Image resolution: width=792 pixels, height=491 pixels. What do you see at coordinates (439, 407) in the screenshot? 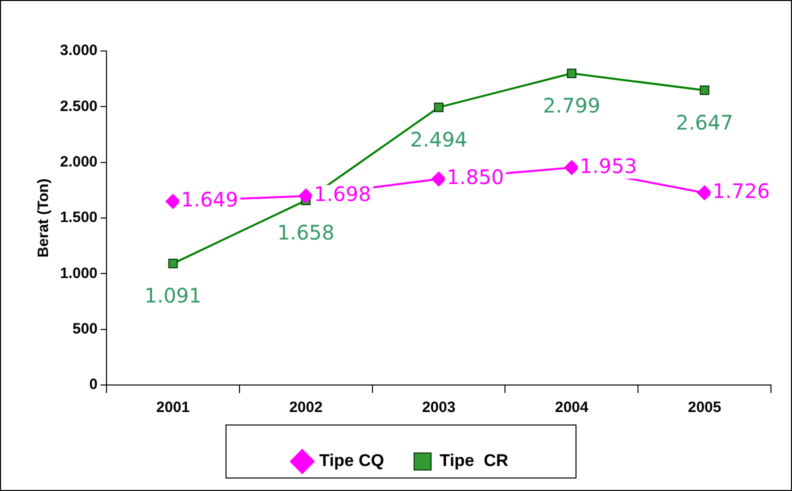
I see `x-tick-label: 2003` at bounding box center [439, 407].